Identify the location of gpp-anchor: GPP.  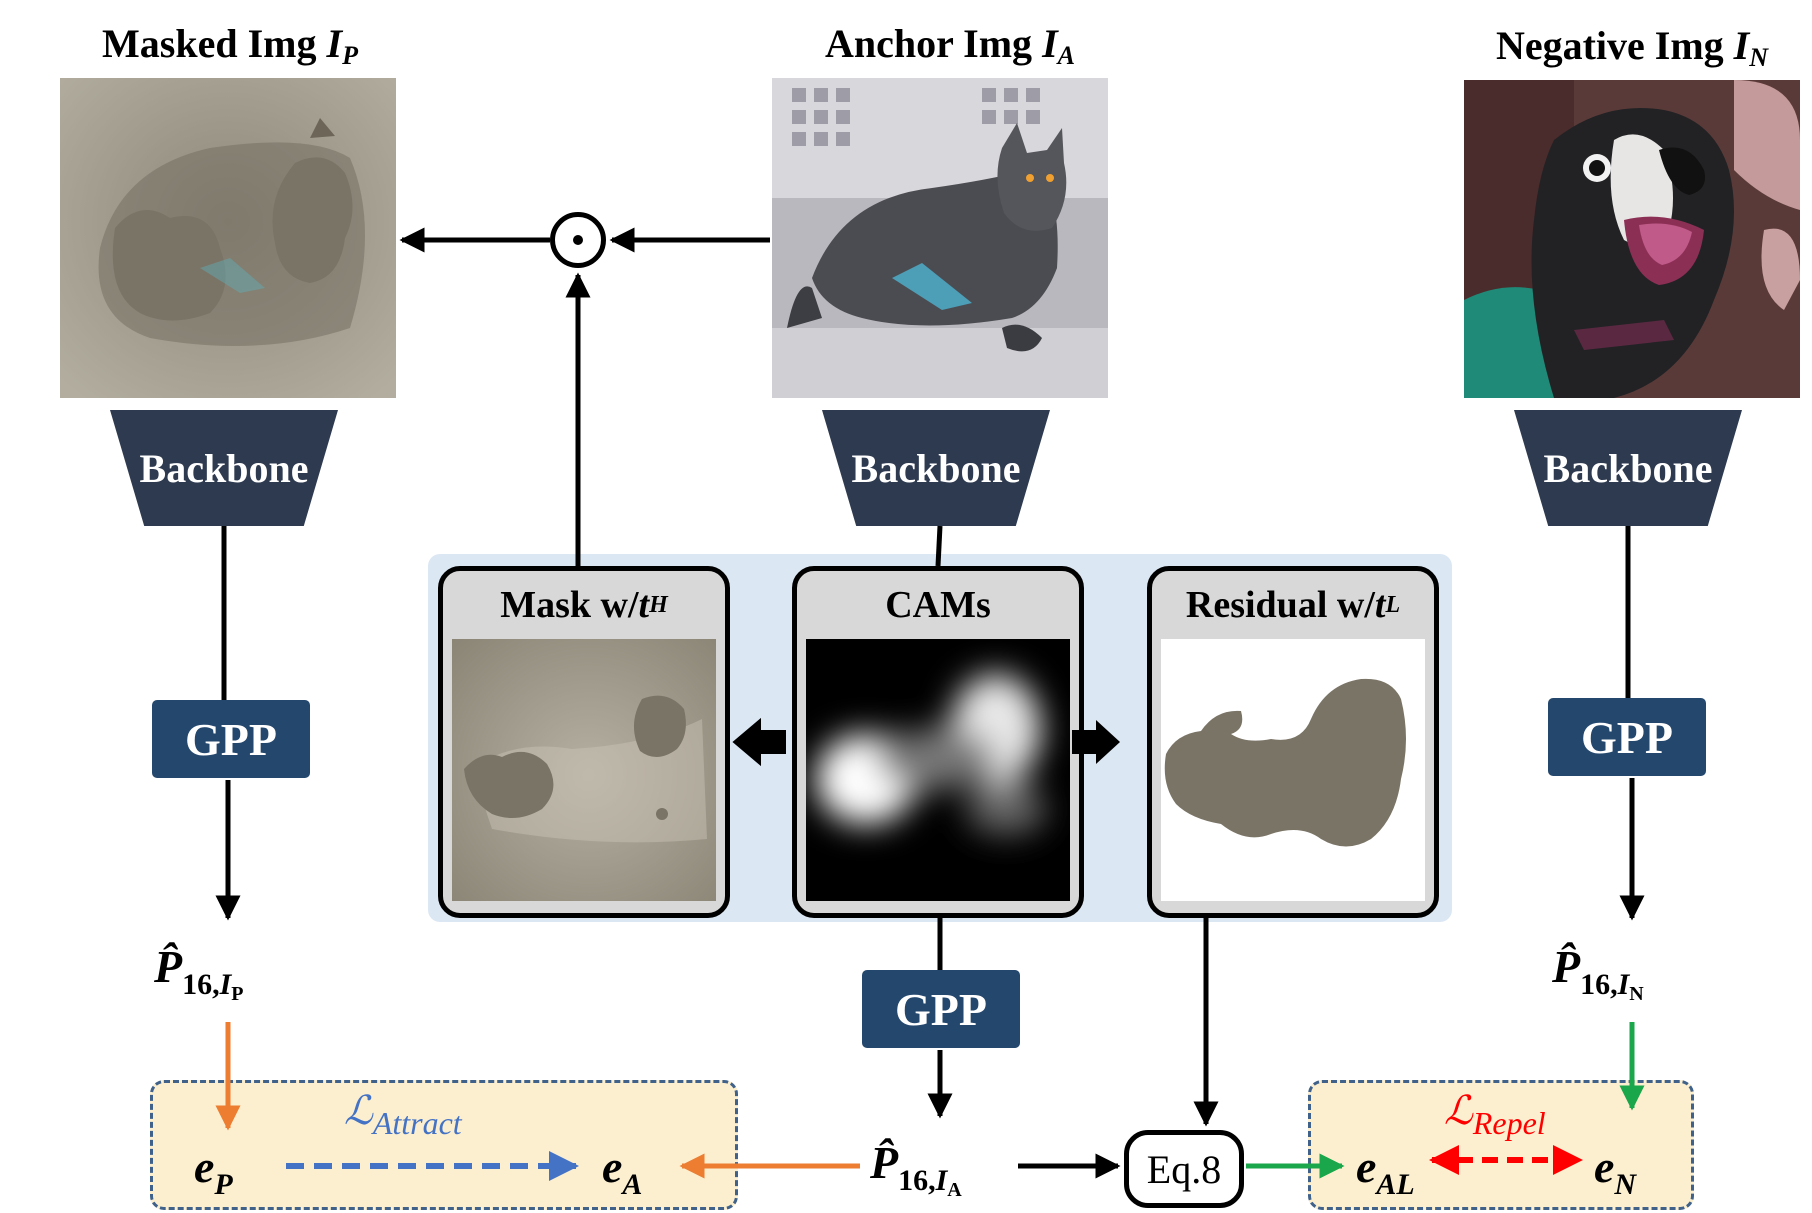
(941, 1009).